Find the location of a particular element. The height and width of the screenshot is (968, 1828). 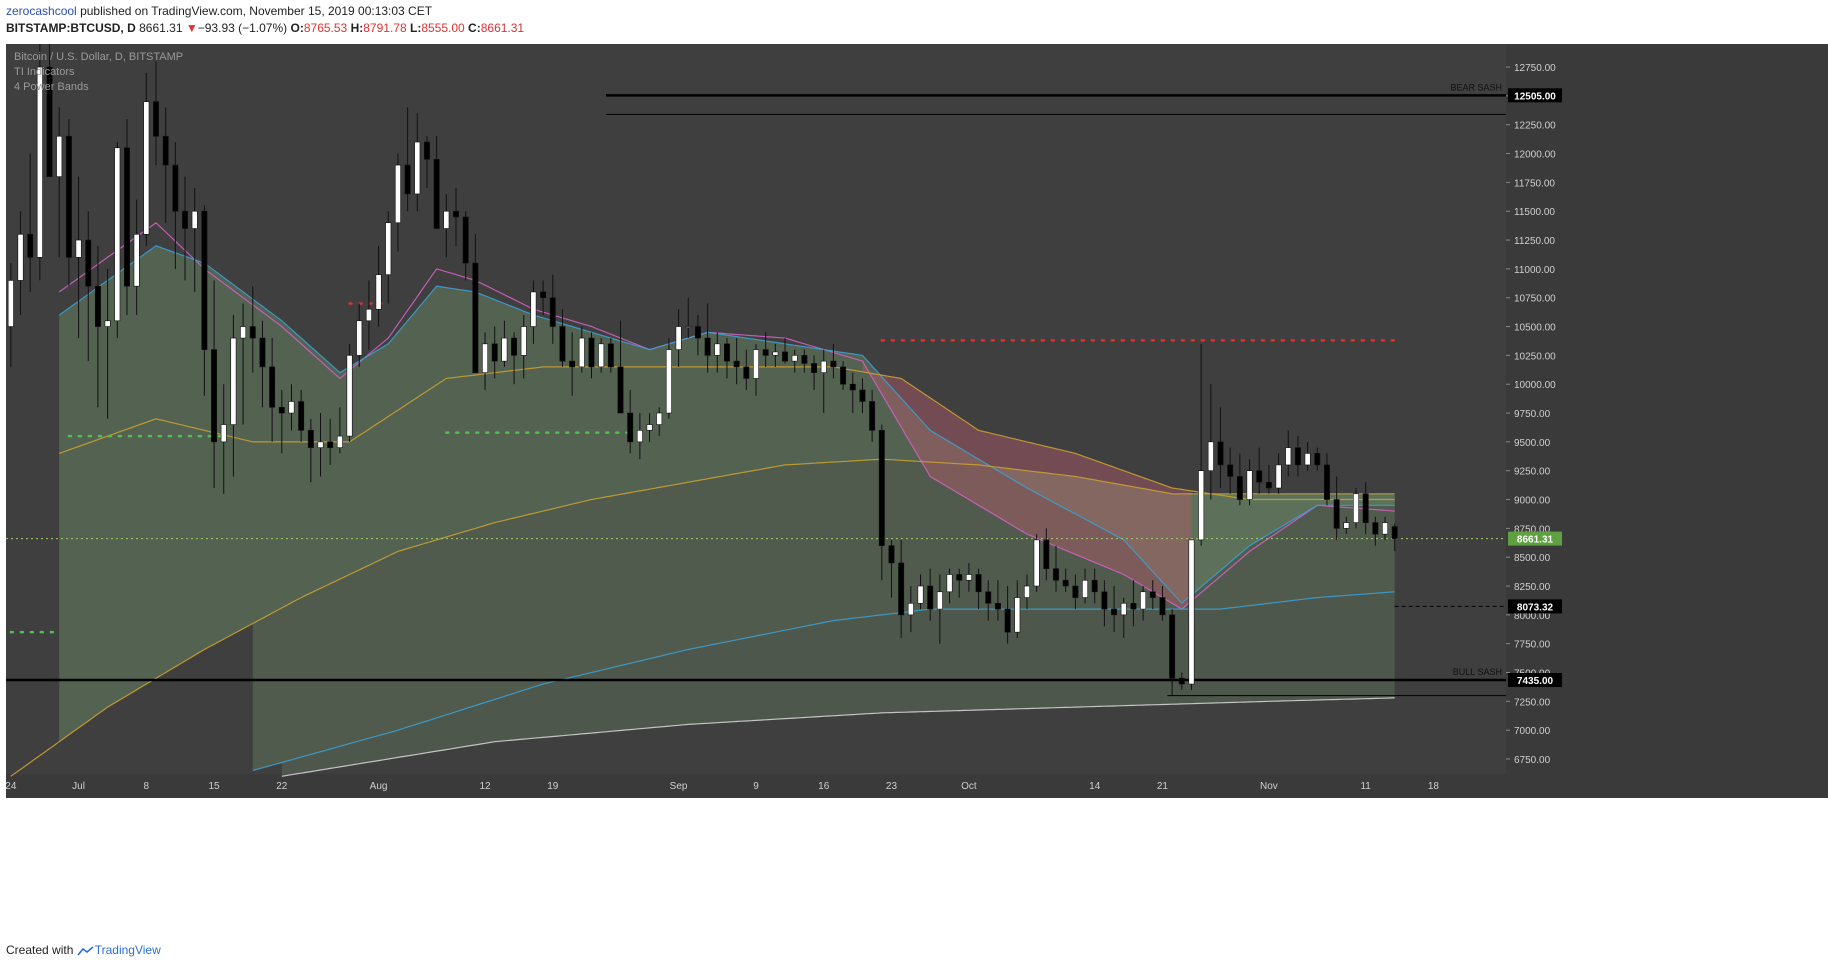

y-tick-label: 7000.00 is located at coordinates (1532, 731).